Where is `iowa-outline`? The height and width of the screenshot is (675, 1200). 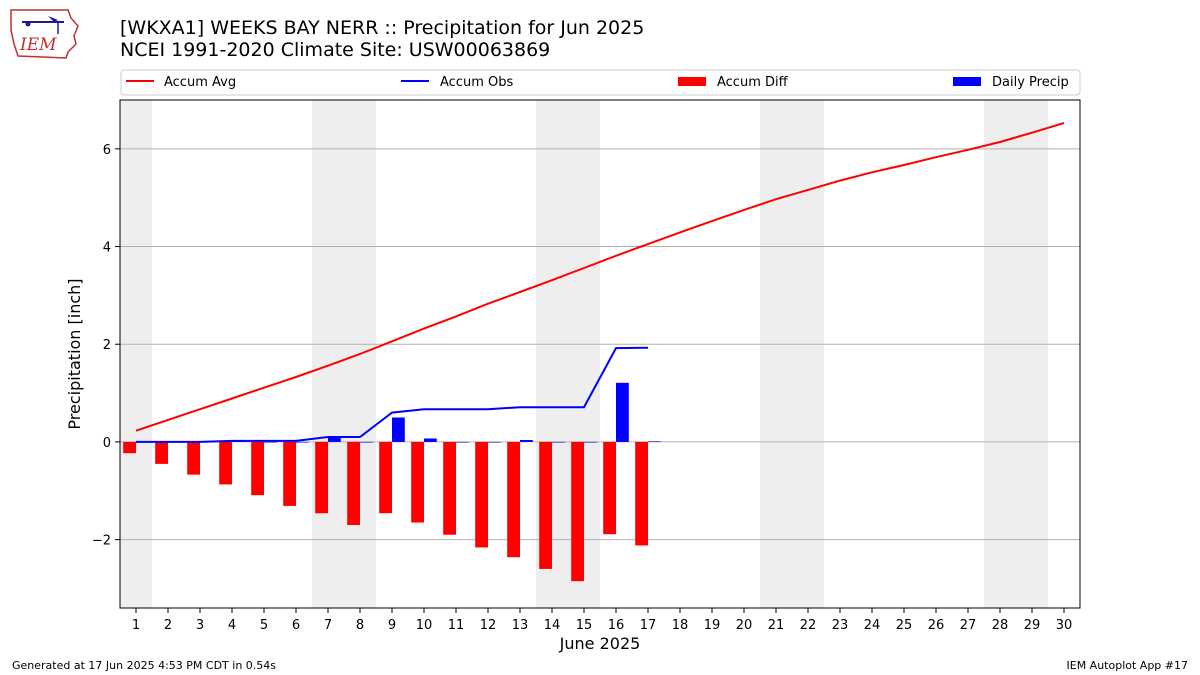 iowa-outline is located at coordinates (44, 34).